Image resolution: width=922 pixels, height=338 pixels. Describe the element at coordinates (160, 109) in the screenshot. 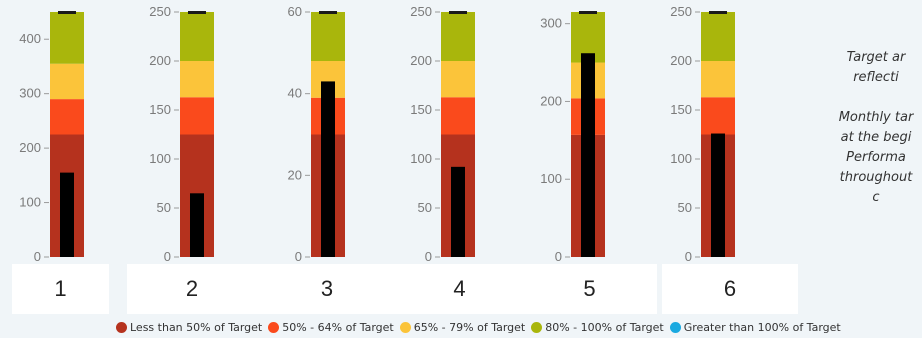

I see `chart-2-tick-label: 150` at that location.